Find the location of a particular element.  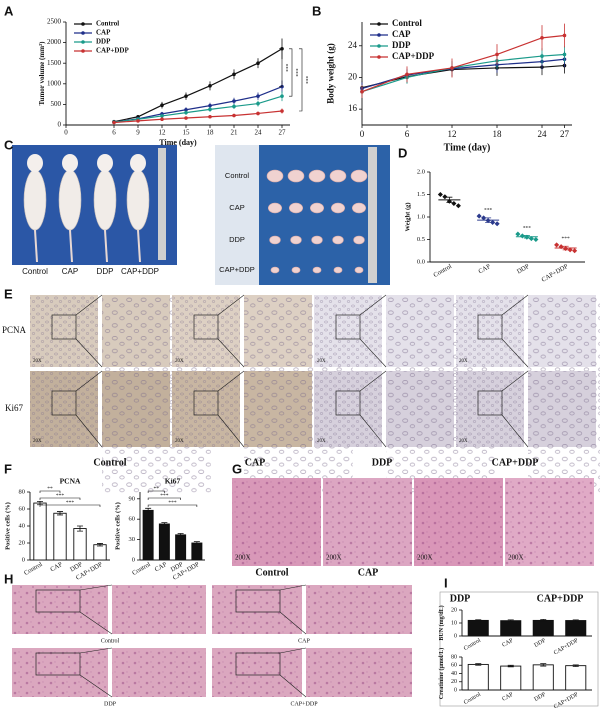

x-tick-label: 0 is located at coordinates (362, 134).